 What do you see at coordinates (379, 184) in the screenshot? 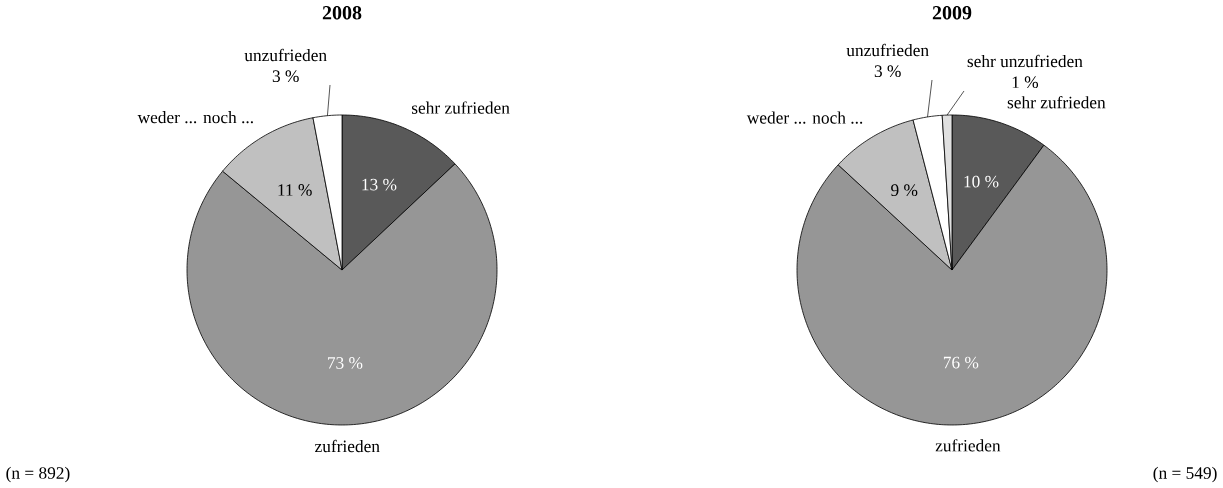
I see `data-label: 13 %` at bounding box center [379, 184].